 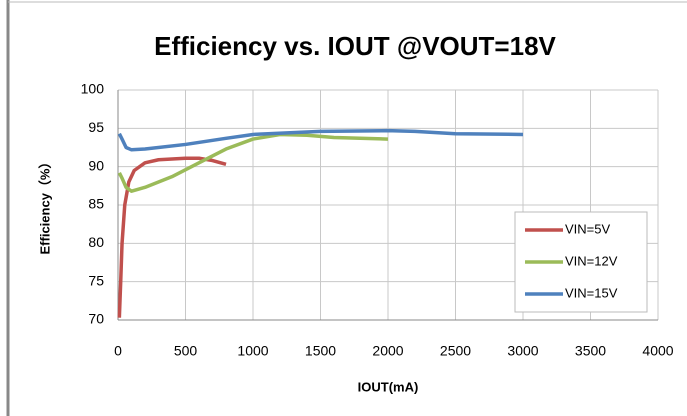 I want to click on x-tick-label: 500, so click(x=186, y=351).